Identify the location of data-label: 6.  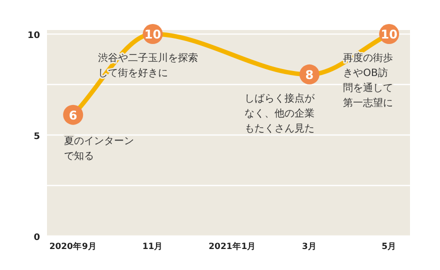
(73, 115).